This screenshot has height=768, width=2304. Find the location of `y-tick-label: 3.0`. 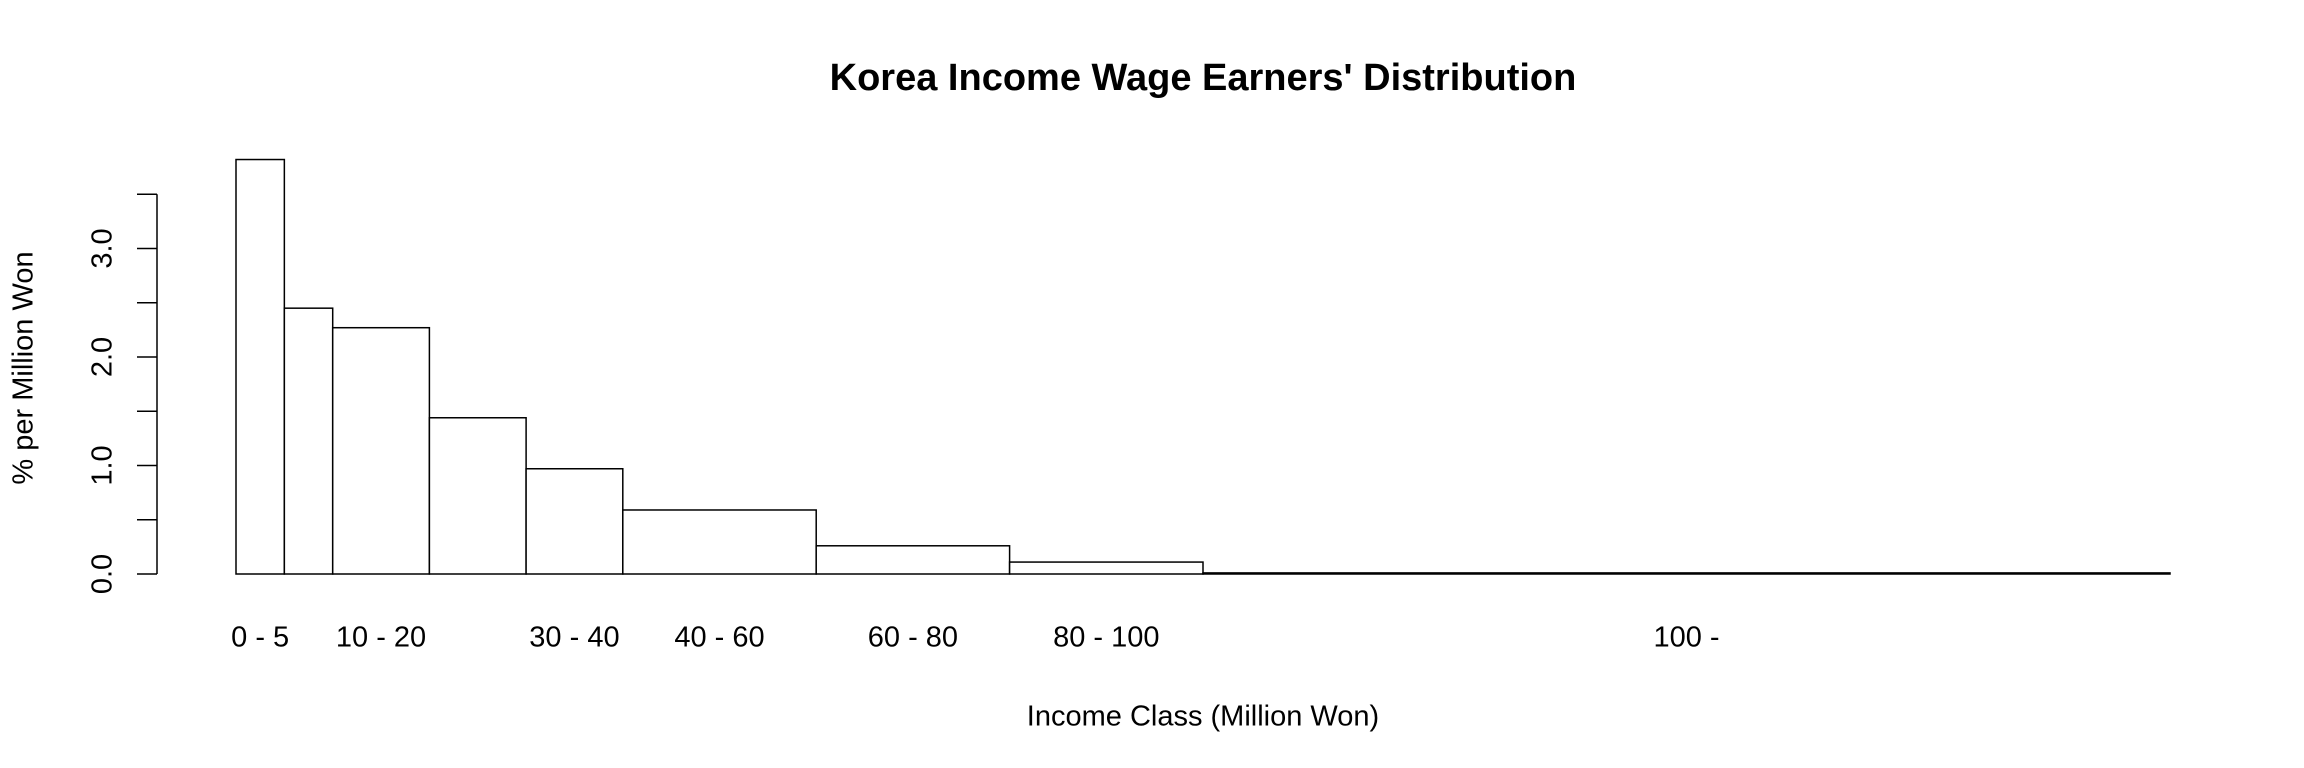

y-tick-label: 3.0 is located at coordinates (103, 248).